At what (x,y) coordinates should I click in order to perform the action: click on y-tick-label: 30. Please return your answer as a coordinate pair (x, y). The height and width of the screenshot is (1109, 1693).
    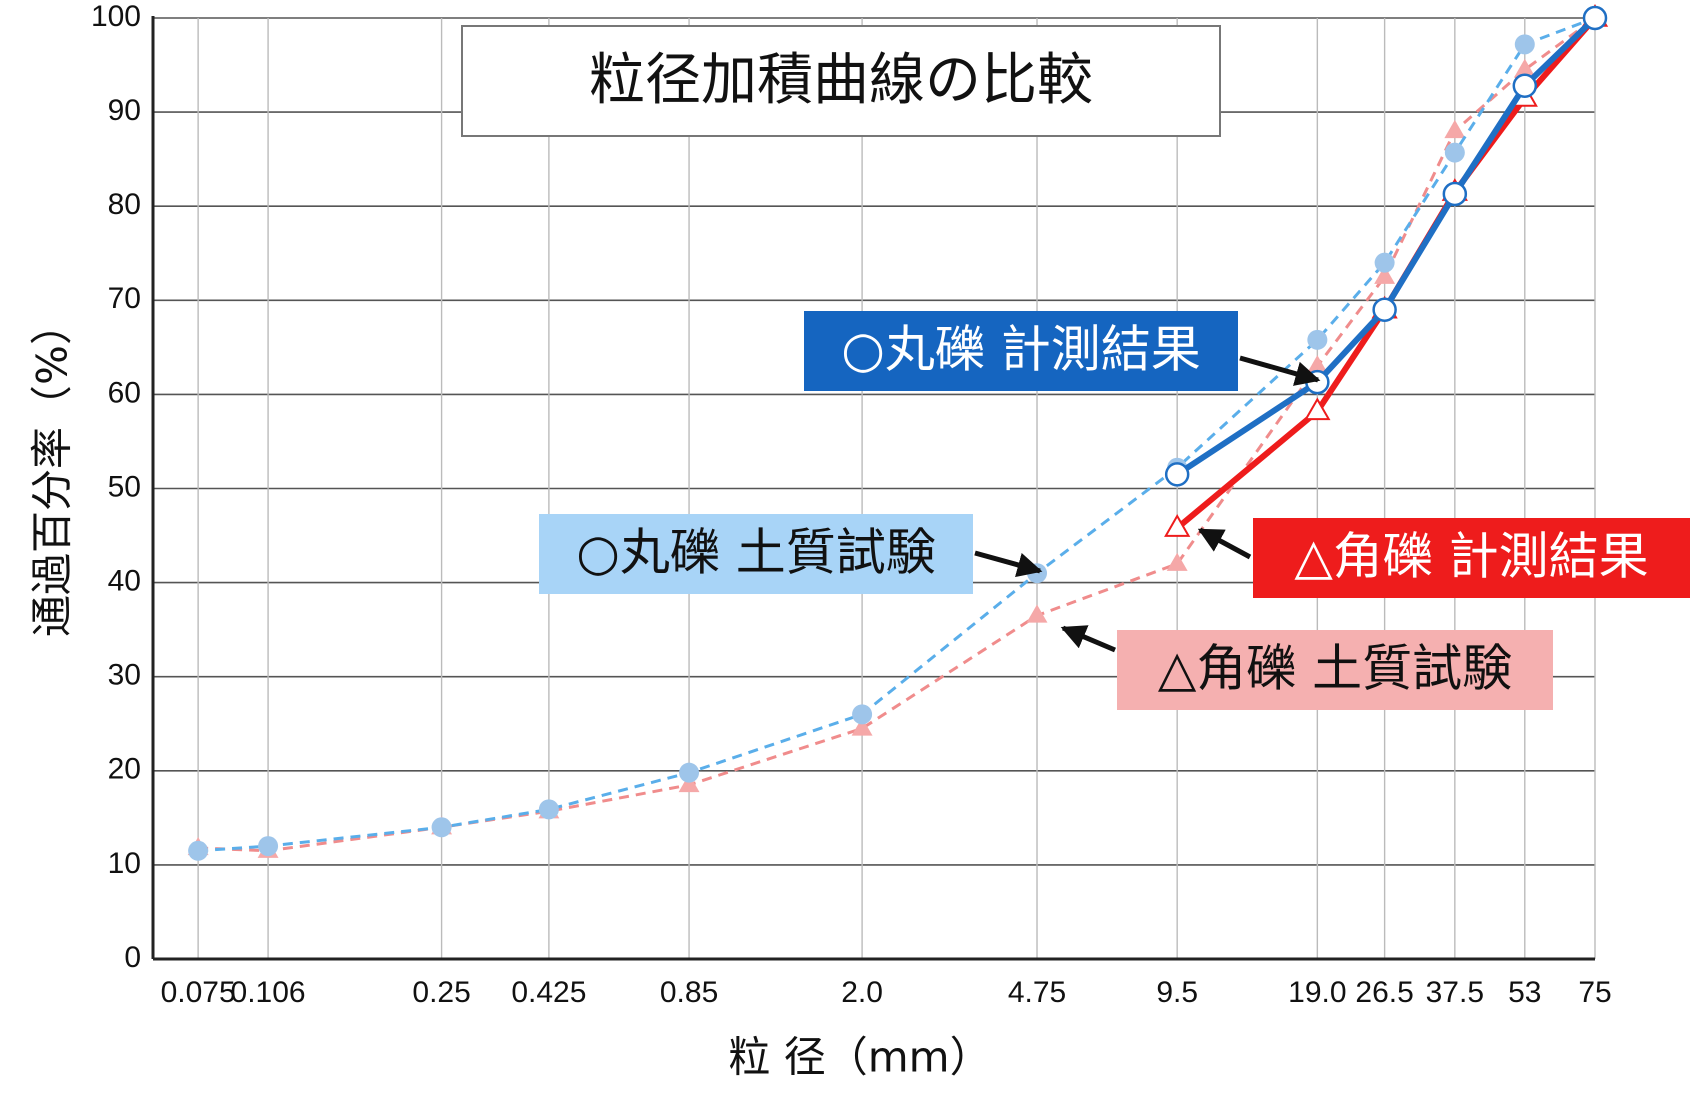
    Looking at the image, I should click on (124, 675).